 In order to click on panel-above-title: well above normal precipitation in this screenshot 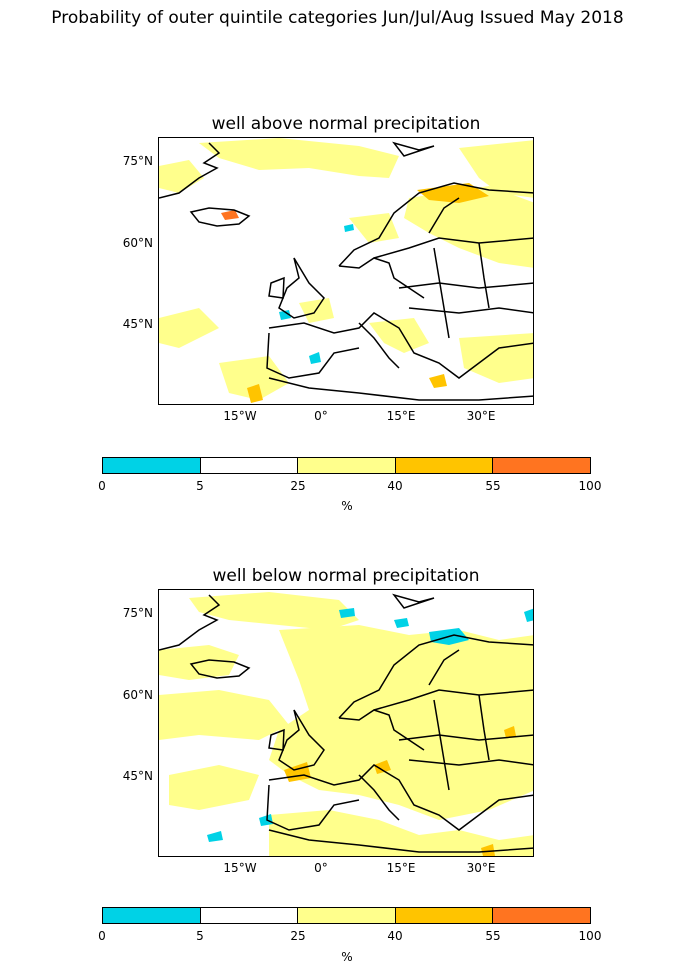, I will do `click(346, 124)`.